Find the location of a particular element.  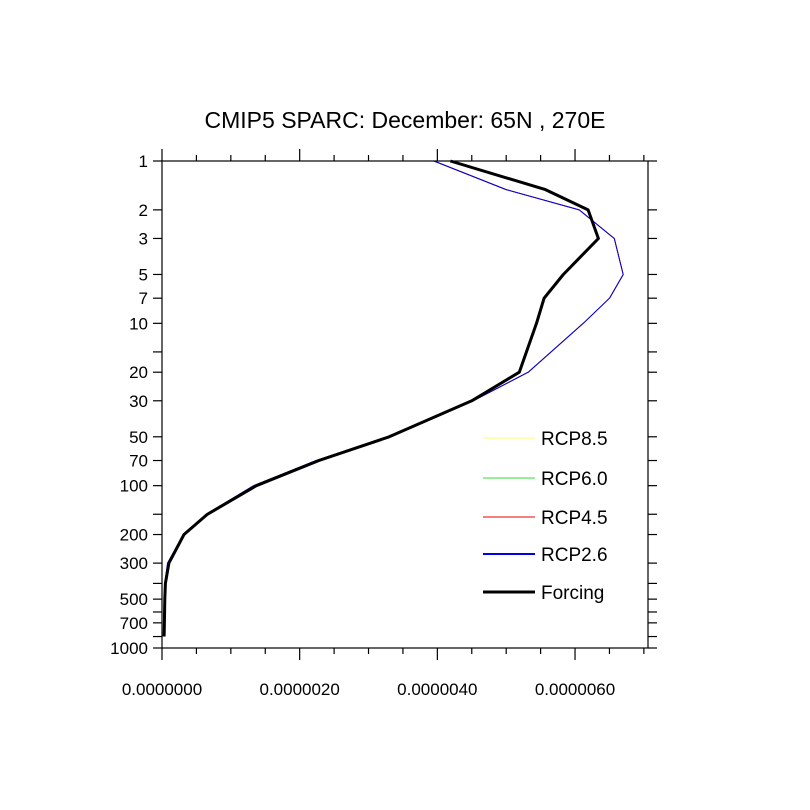

y-tick-label: 1 is located at coordinates (143, 161).